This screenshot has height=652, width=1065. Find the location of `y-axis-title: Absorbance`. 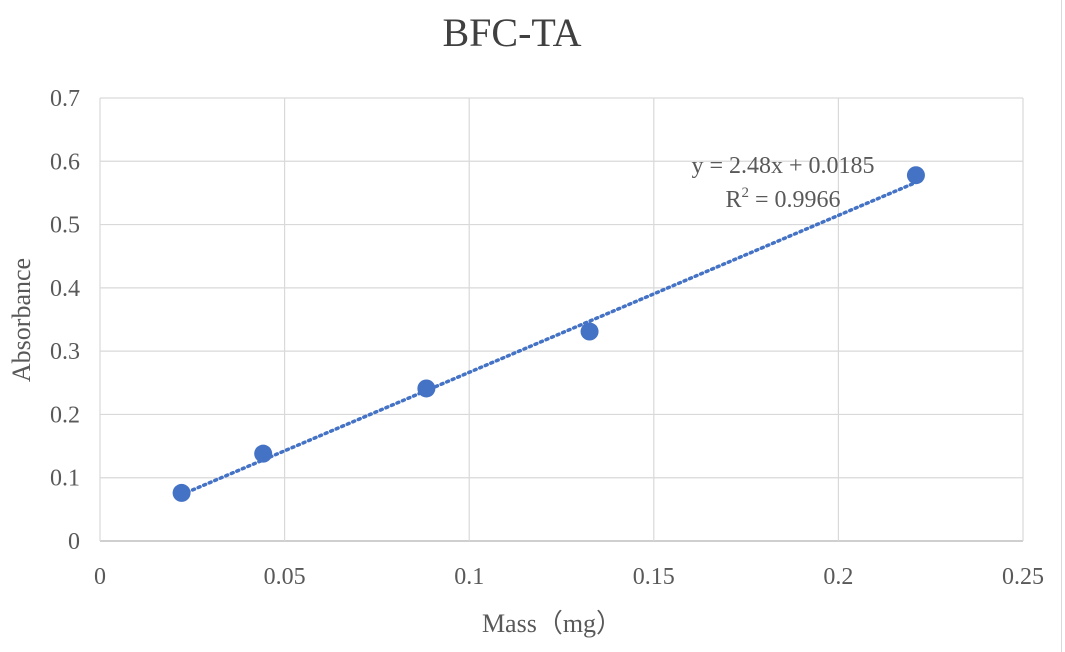

y-axis-title: Absorbance is located at coordinates (21, 320).